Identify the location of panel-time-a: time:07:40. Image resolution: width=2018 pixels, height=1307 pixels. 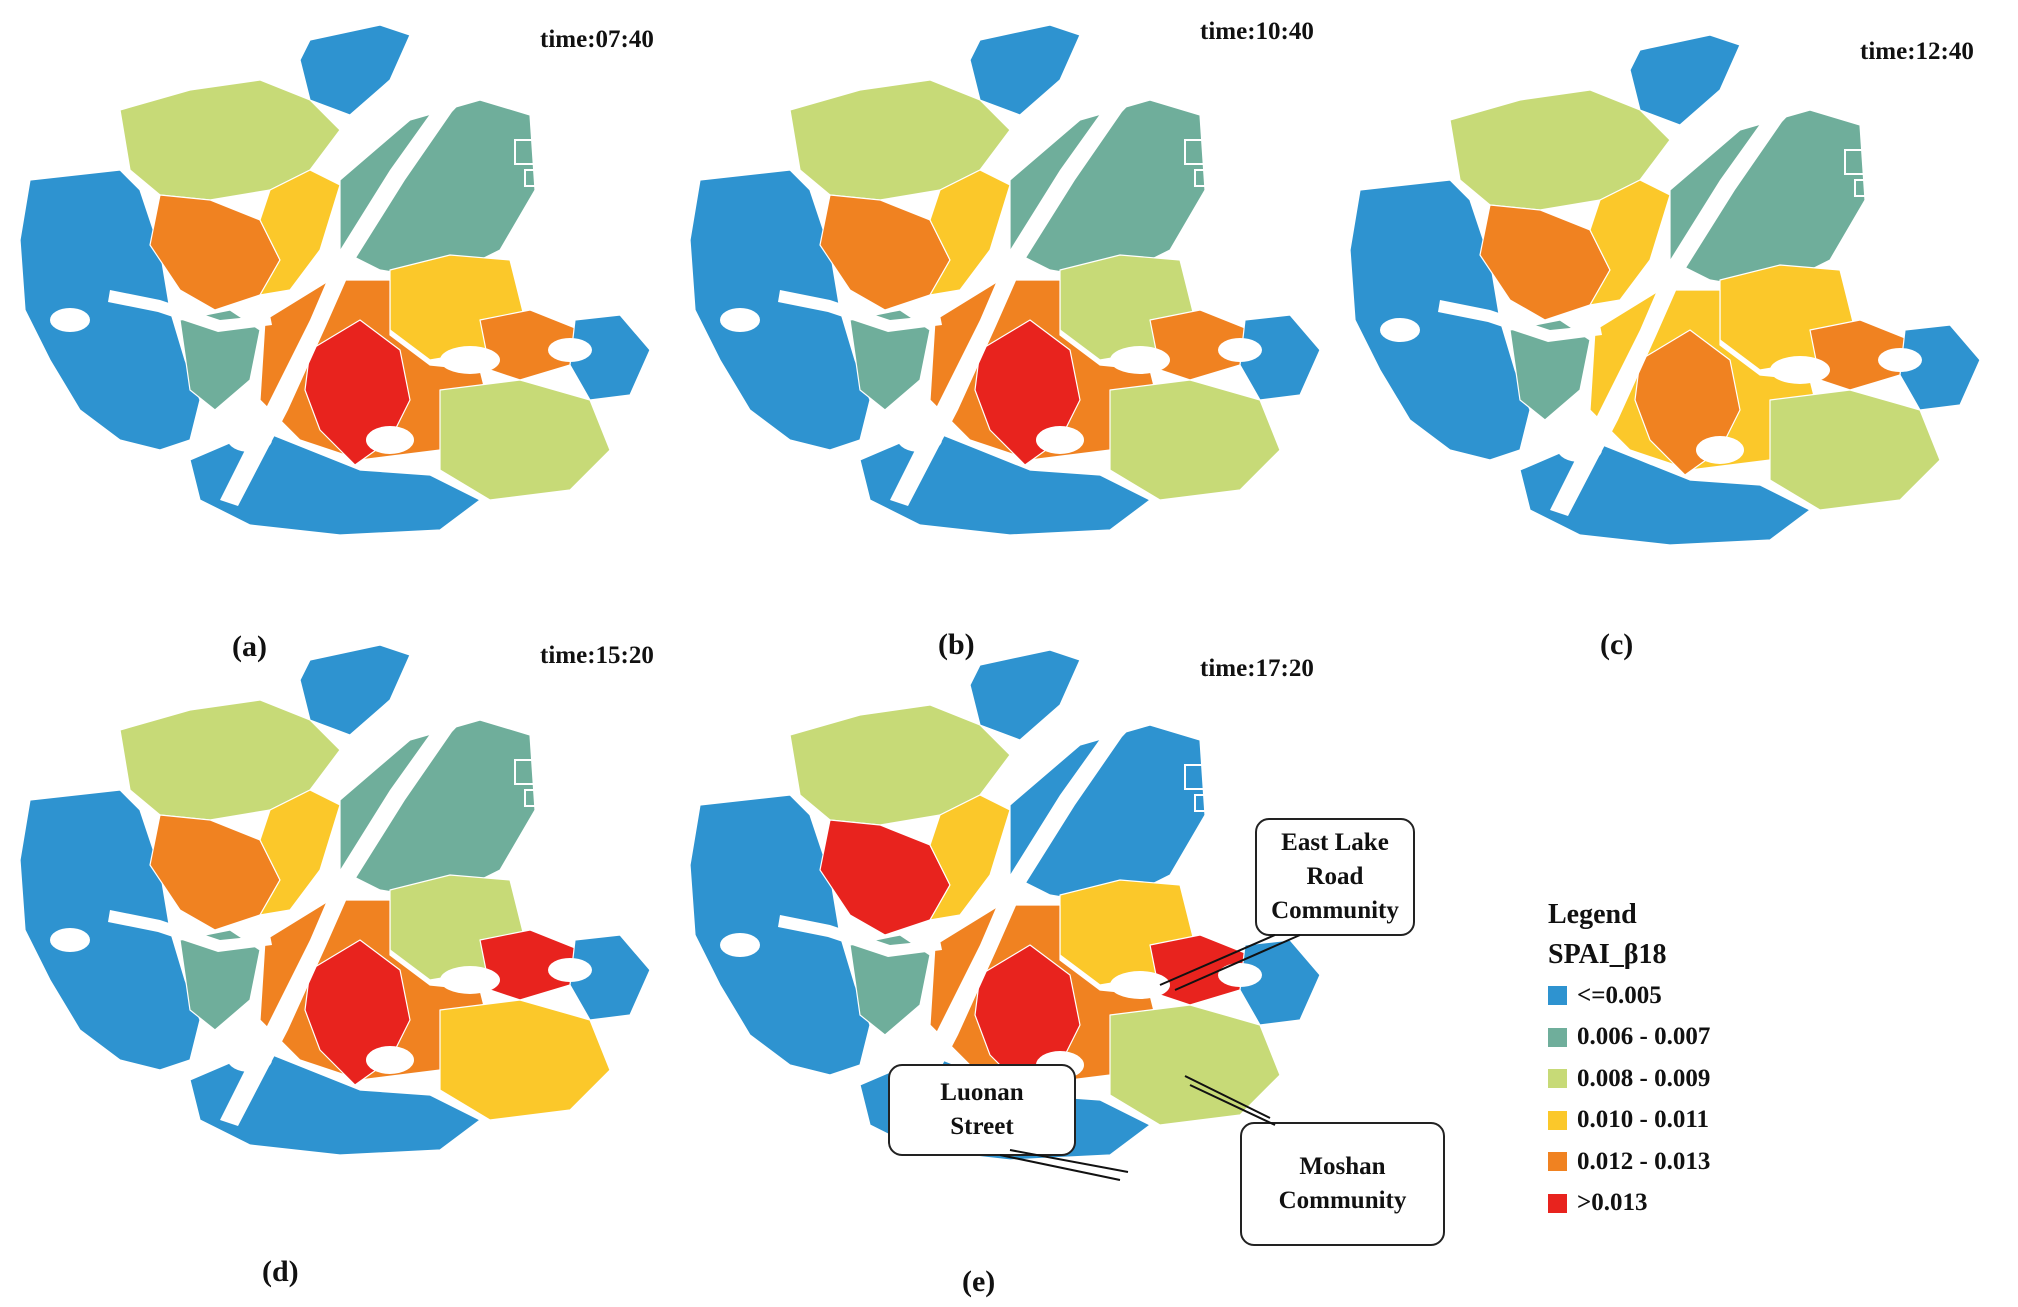
(597, 39).